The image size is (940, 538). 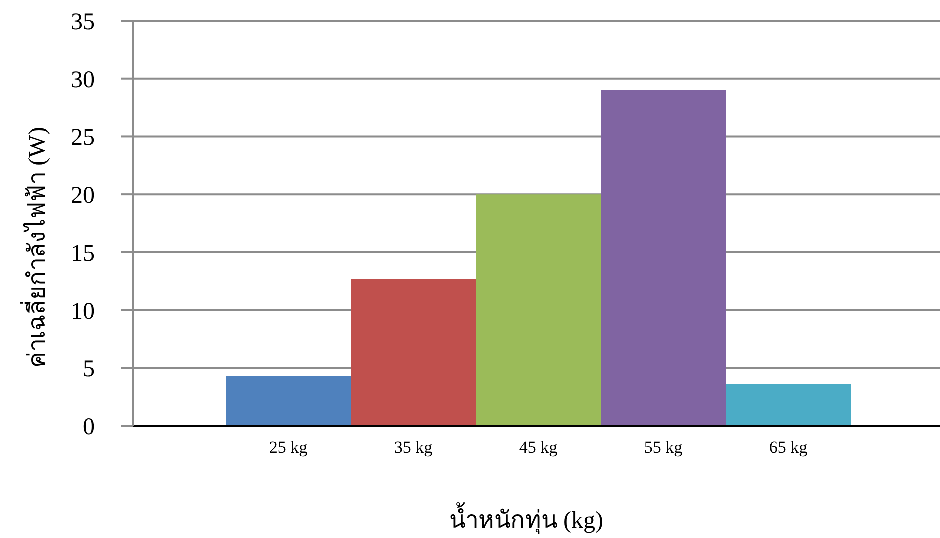 What do you see at coordinates (83, 138) in the screenshot?
I see `y-tick-label: 25` at bounding box center [83, 138].